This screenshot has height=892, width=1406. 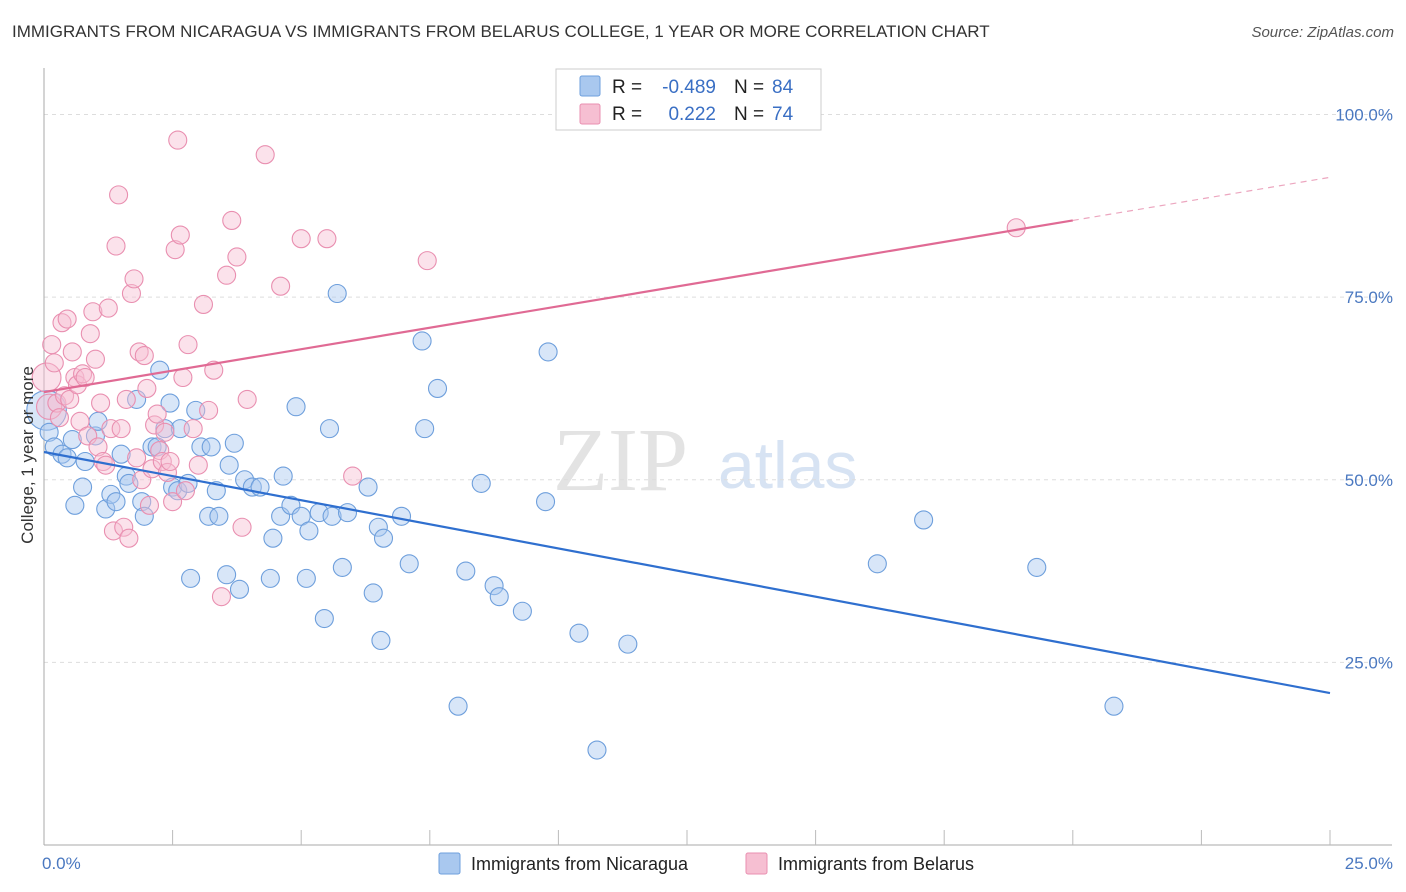 I want to click on bottom-legend-label-belarus: Immigrants from Belarus, so click(x=876, y=864).